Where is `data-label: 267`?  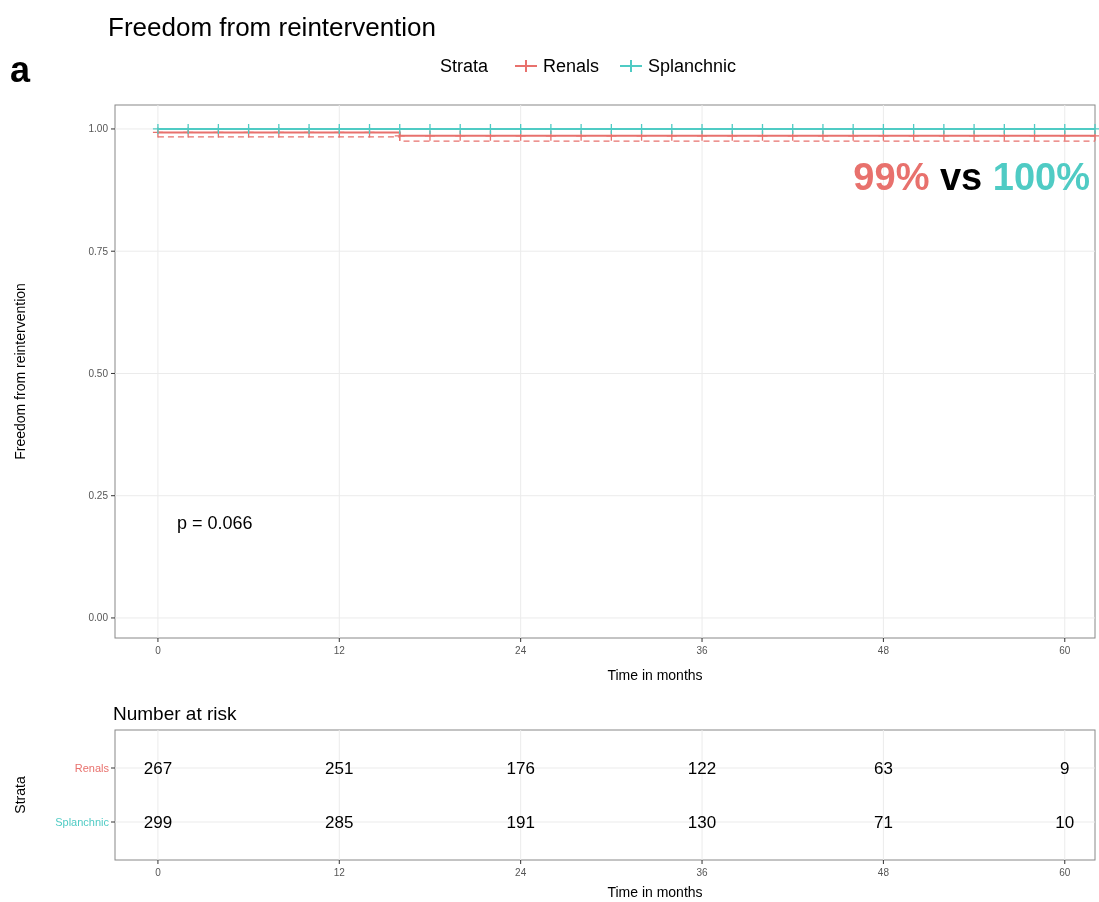
data-label: 267 is located at coordinates (158, 768).